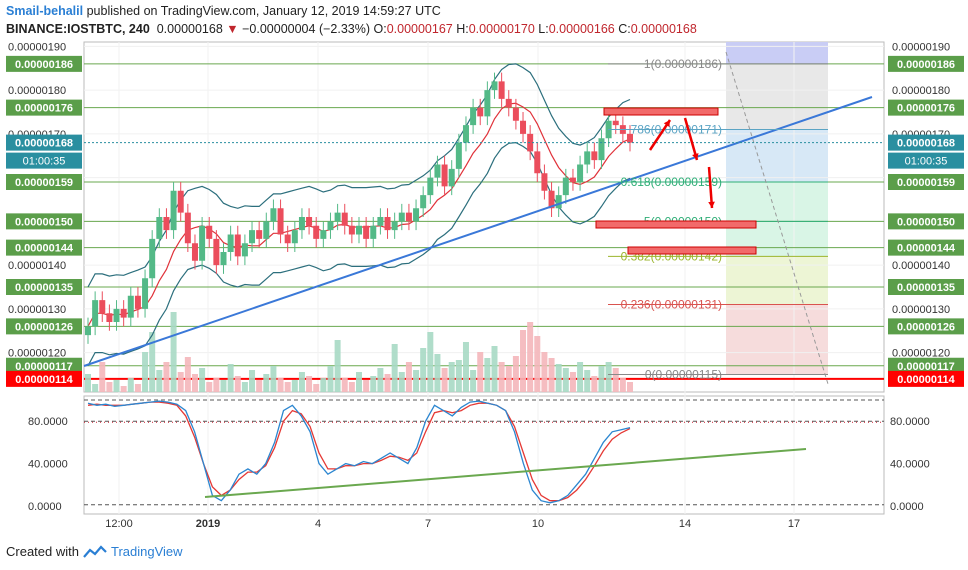 This screenshot has height=570, width=968. What do you see at coordinates (926, 222) in the screenshot?
I see `level-label-right: 0.00000150` at bounding box center [926, 222].